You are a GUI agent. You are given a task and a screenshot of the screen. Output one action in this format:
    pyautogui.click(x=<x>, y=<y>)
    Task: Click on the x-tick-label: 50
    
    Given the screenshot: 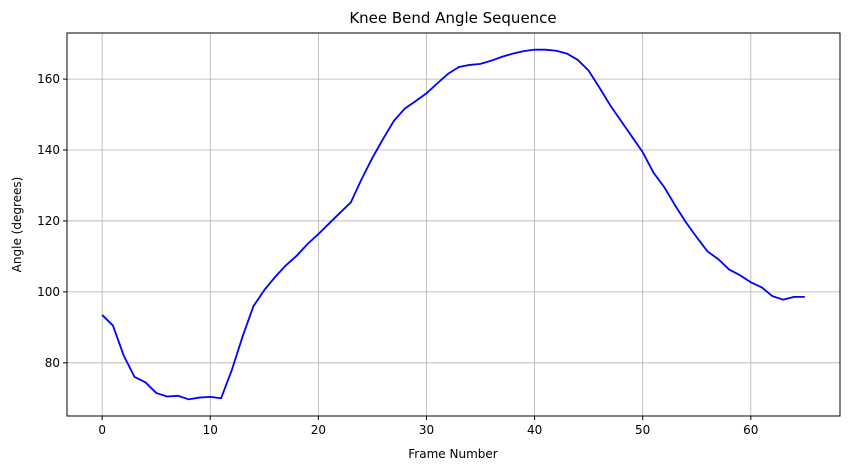 What is the action you would take?
    pyautogui.click(x=642, y=430)
    